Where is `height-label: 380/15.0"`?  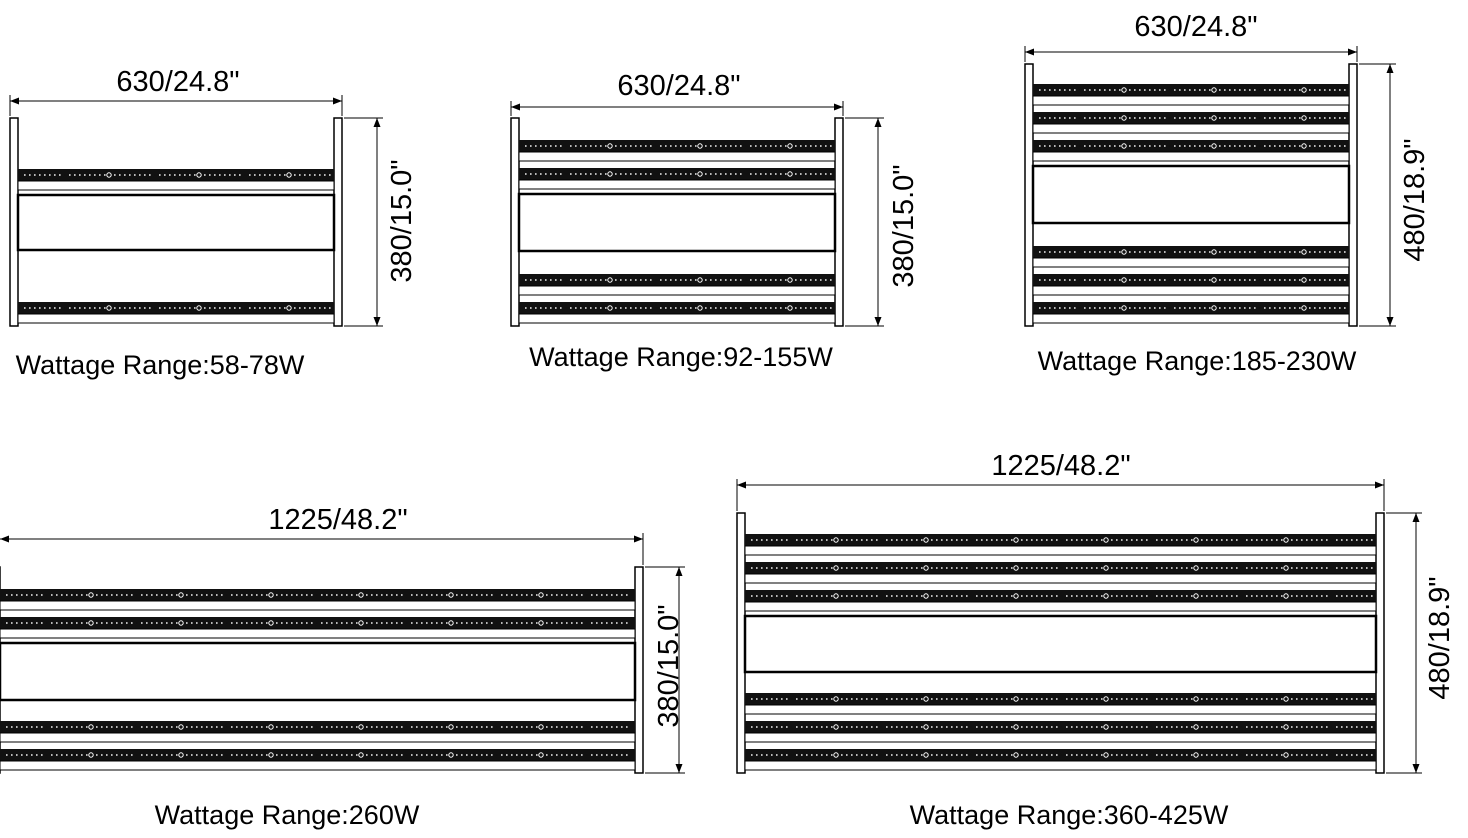
height-label: 380/15.0" is located at coordinates (904, 225).